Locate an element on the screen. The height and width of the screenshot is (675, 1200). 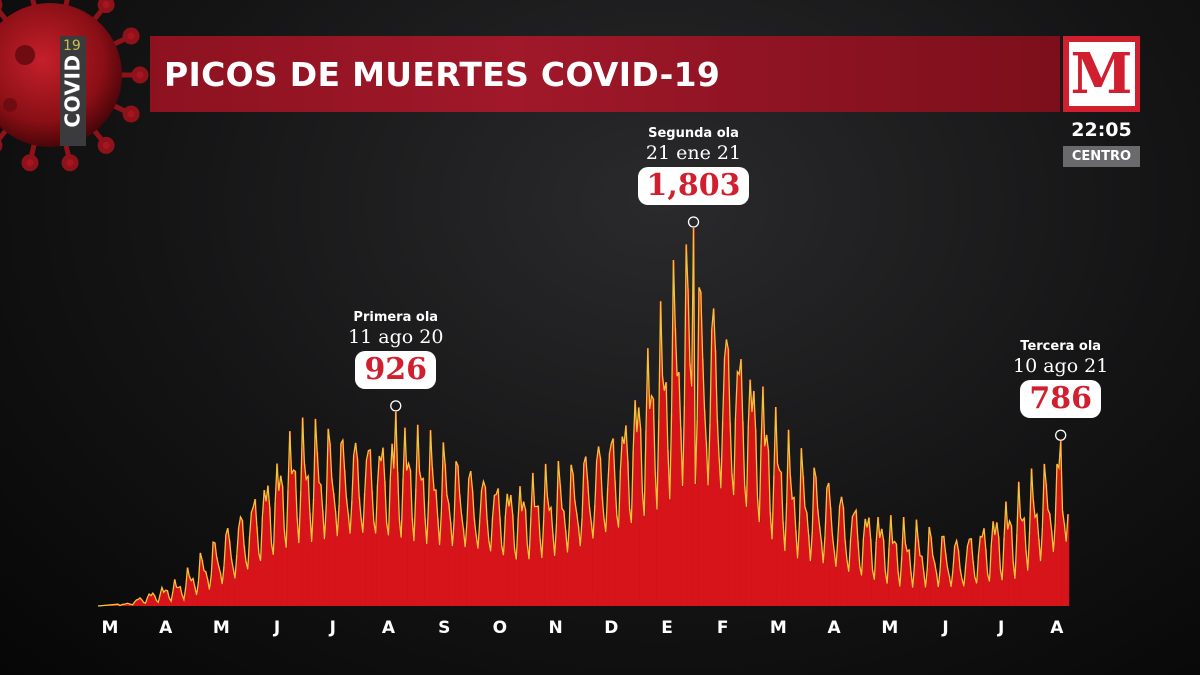
month-tick-label: J is located at coordinates (332, 628).